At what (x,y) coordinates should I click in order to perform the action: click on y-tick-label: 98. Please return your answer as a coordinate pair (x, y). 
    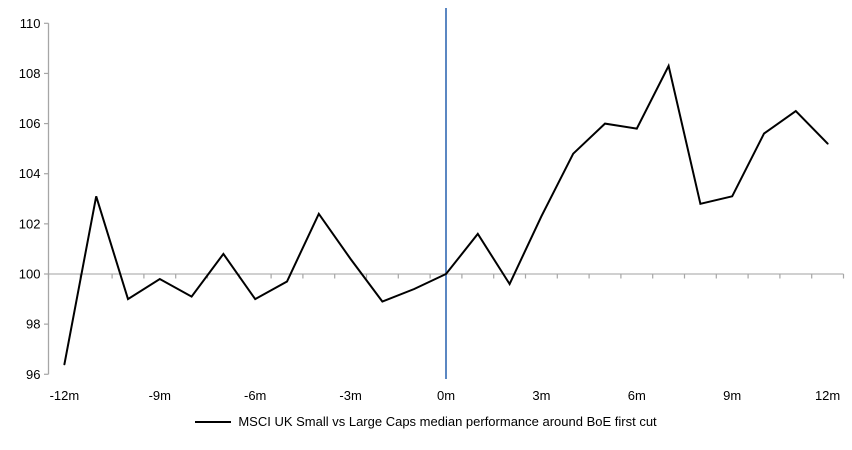
    Looking at the image, I should click on (33, 324).